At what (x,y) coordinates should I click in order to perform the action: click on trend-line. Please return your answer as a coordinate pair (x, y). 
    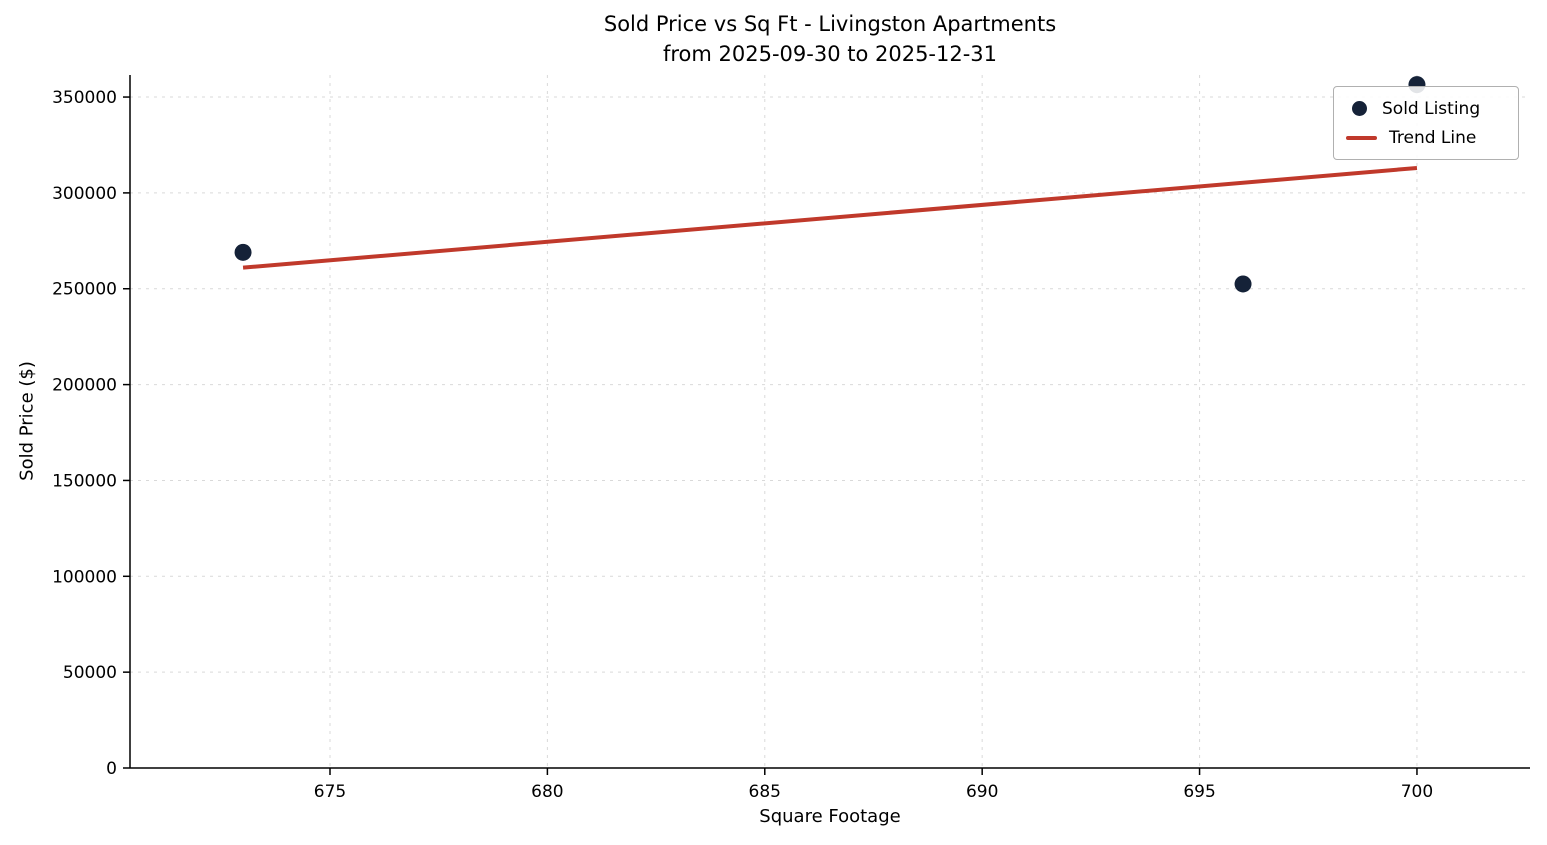
    Looking at the image, I should click on (830, 217).